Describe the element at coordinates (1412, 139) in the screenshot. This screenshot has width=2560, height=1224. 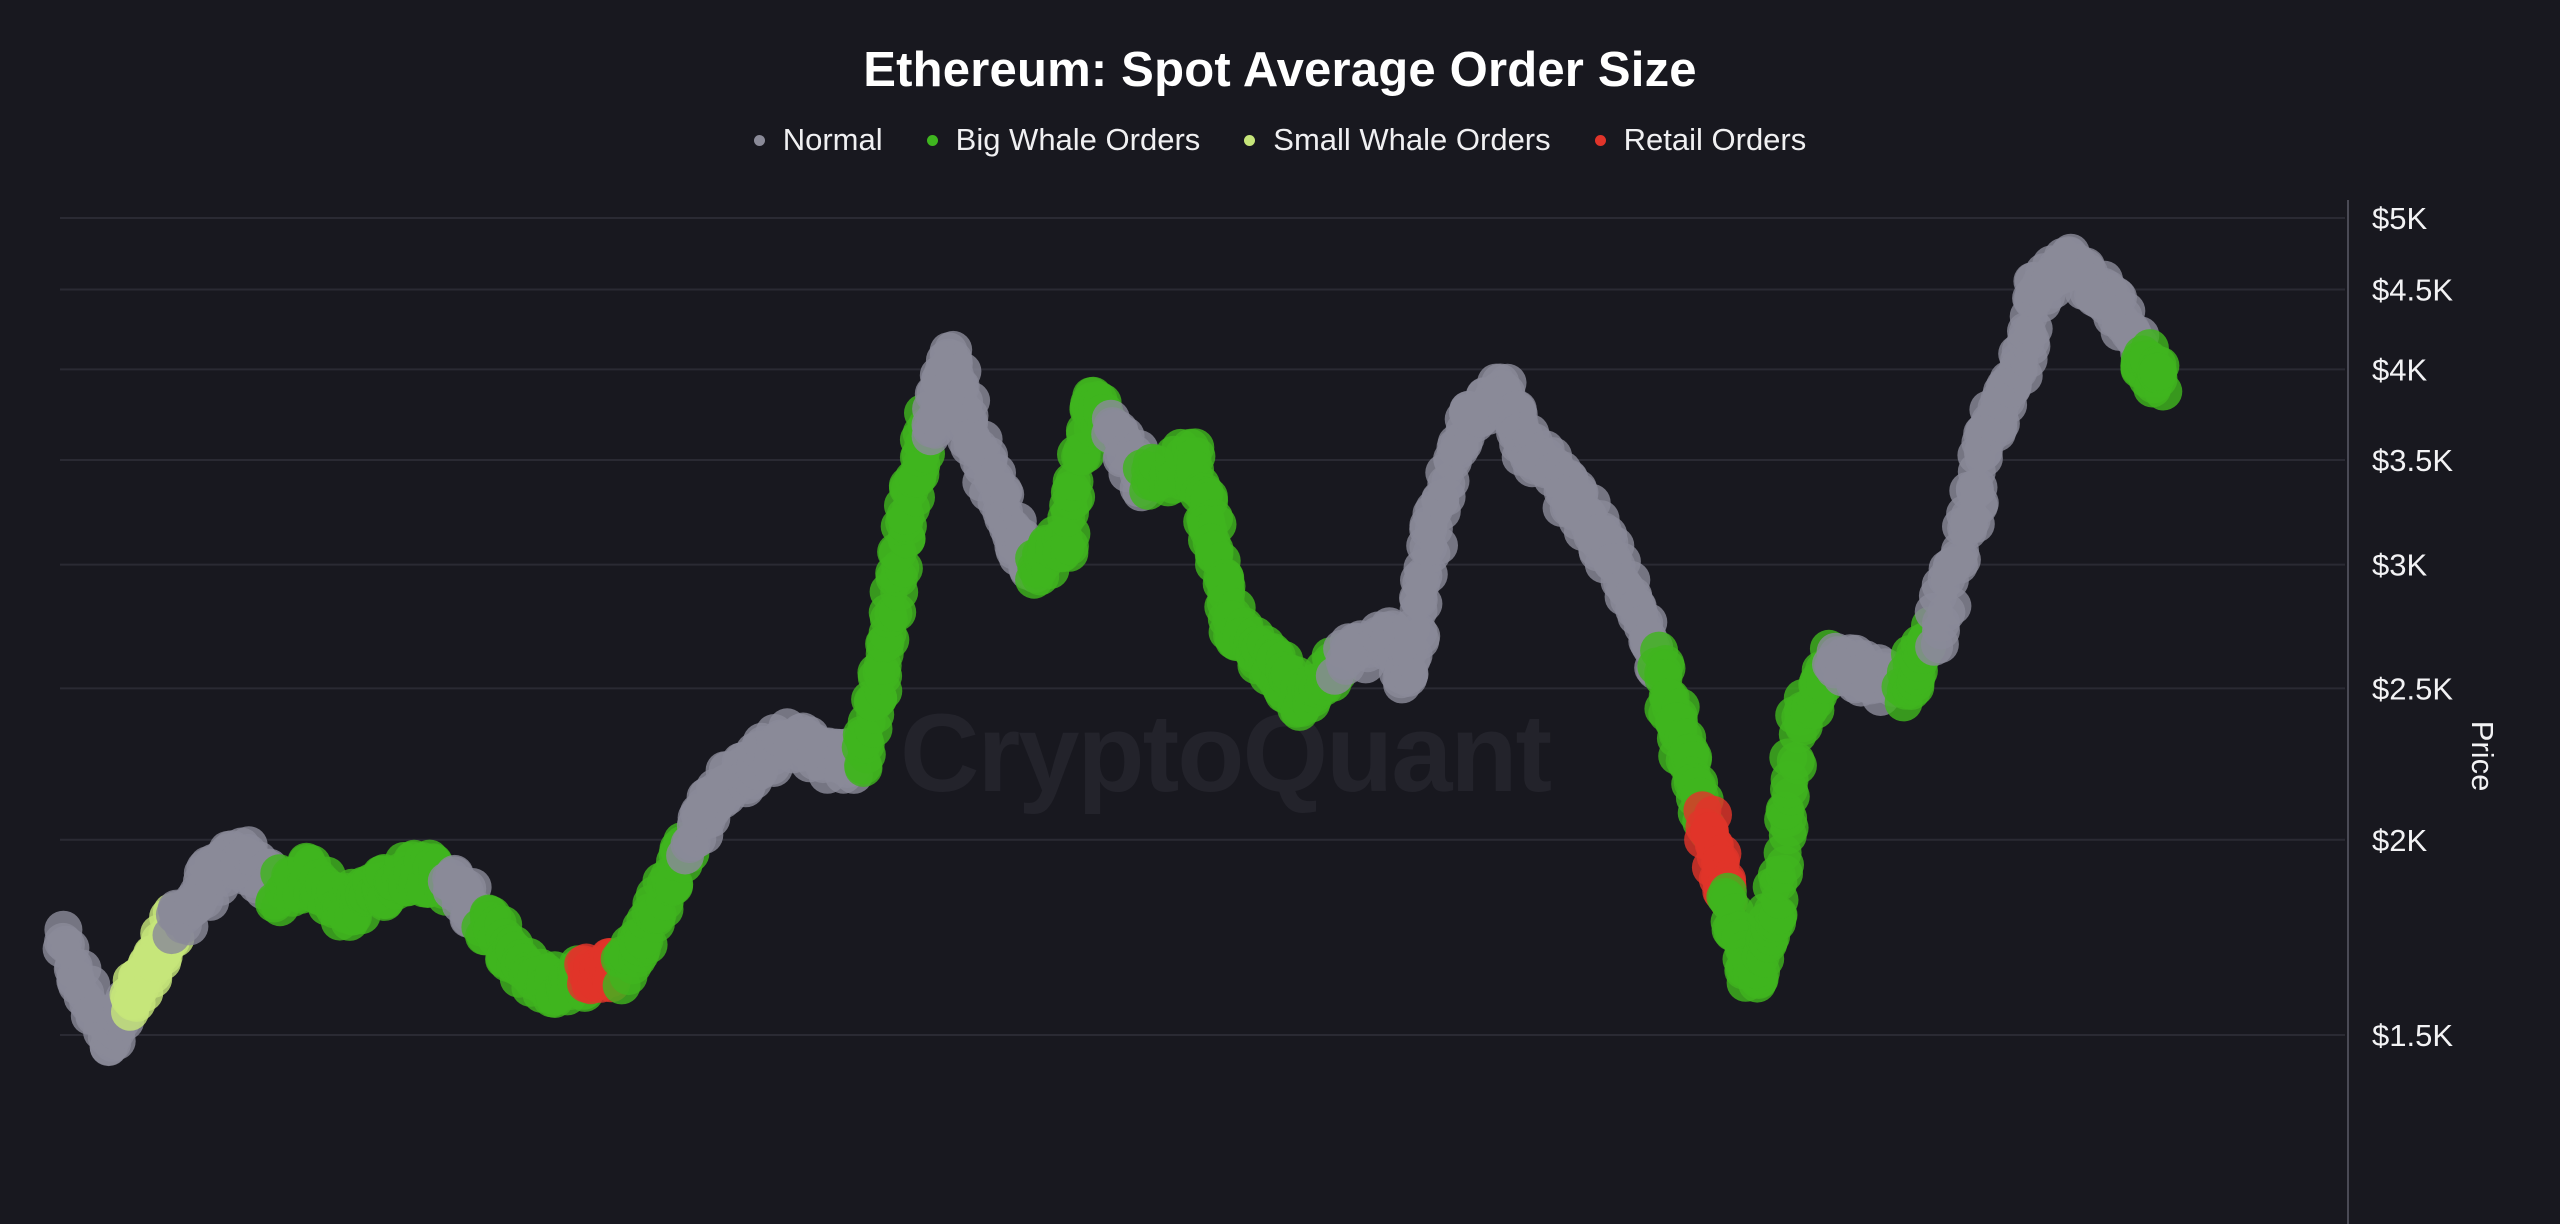
I see `legend-label-small-whale: Small Whale Orders` at that location.